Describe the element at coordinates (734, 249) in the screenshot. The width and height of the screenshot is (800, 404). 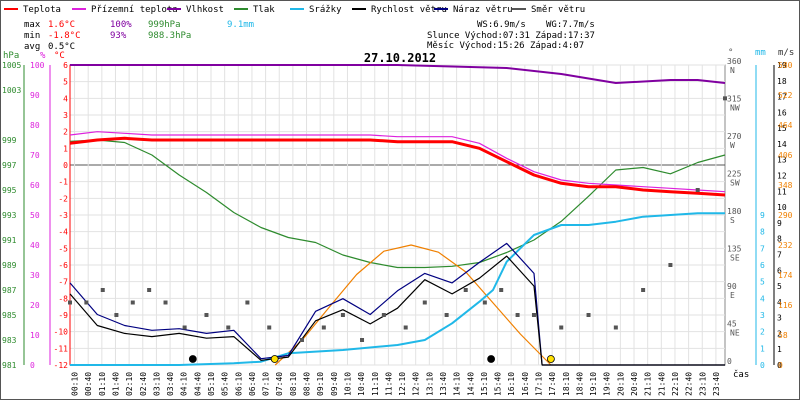
I see `deg-tick-label: 135` at that location.